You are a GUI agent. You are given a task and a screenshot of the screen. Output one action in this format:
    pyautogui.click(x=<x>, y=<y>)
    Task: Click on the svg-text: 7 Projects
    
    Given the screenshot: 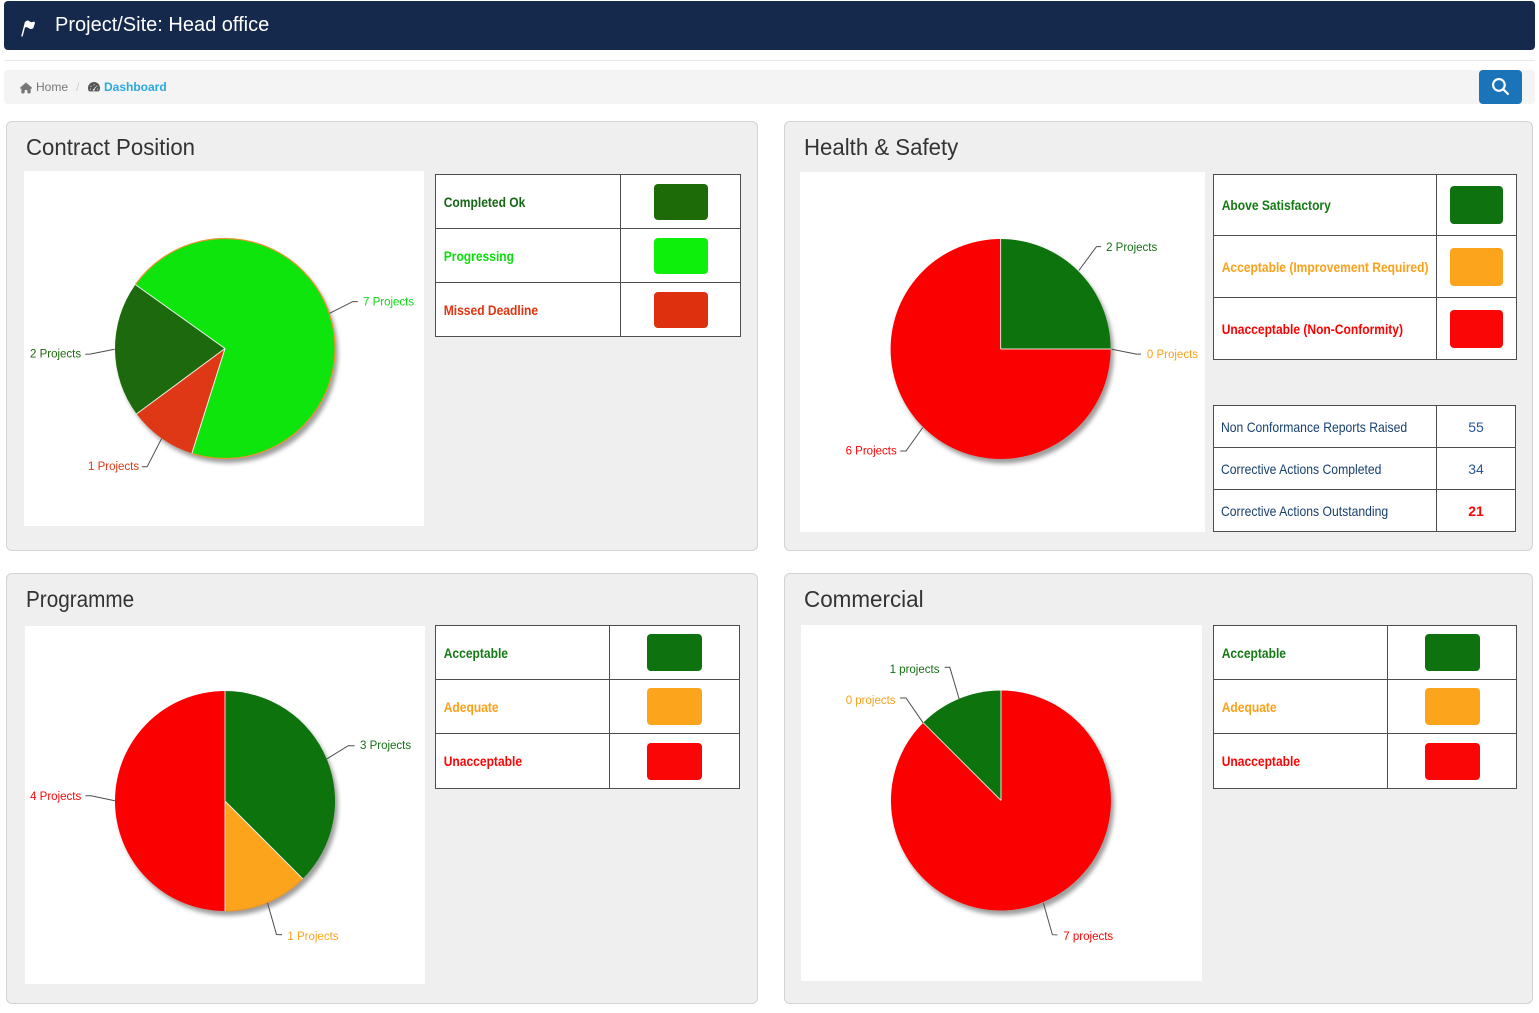 What is the action you would take?
    pyautogui.click(x=388, y=303)
    